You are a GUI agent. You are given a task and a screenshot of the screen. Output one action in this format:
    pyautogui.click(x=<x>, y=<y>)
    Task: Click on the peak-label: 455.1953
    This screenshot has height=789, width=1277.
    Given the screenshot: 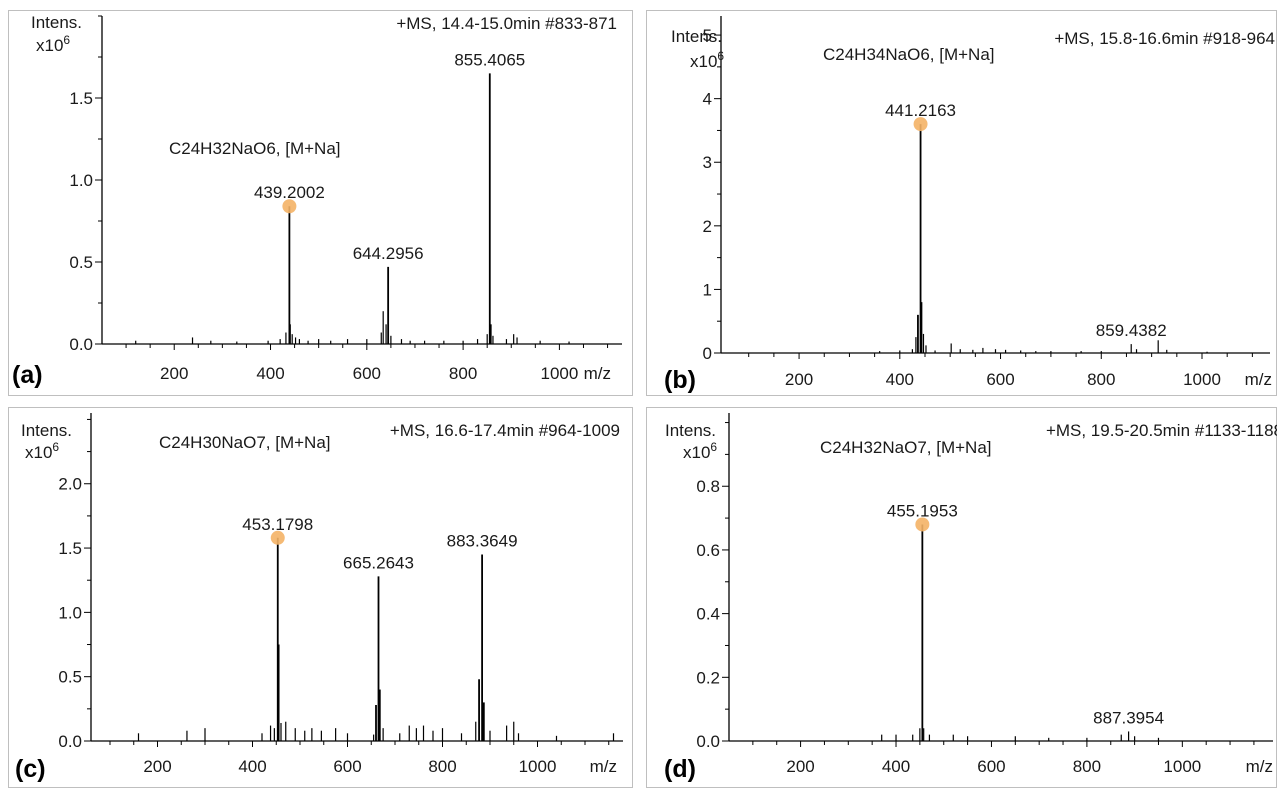 What is the action you would take?
    pyautogui.click(x=922, y=510)
    